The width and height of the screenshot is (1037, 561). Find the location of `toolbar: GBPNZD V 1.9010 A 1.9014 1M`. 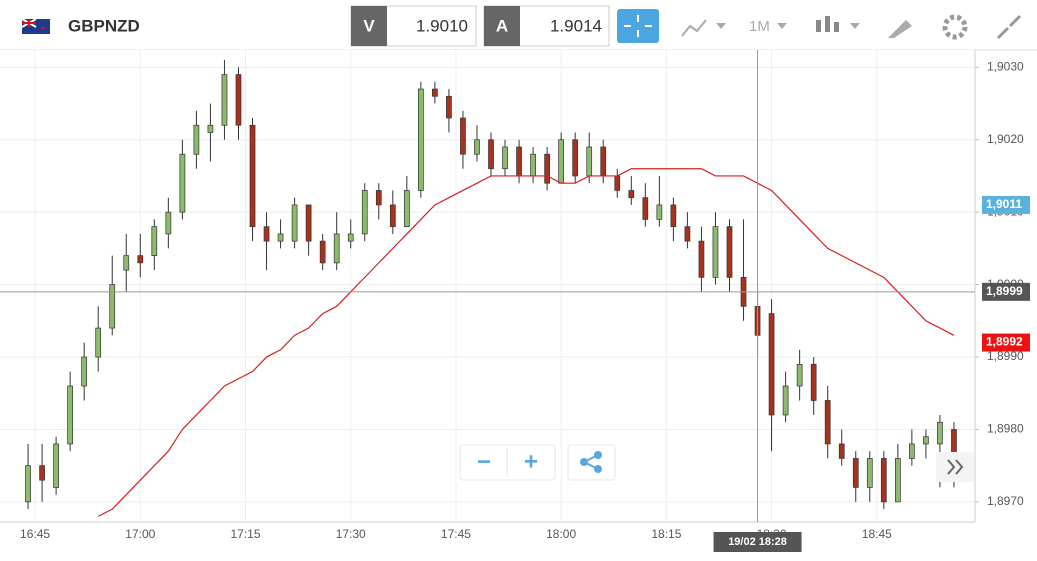

toolbar: GBPNZD V 1.9010 A 1.9014 1M is located at coordinates (518, 25).